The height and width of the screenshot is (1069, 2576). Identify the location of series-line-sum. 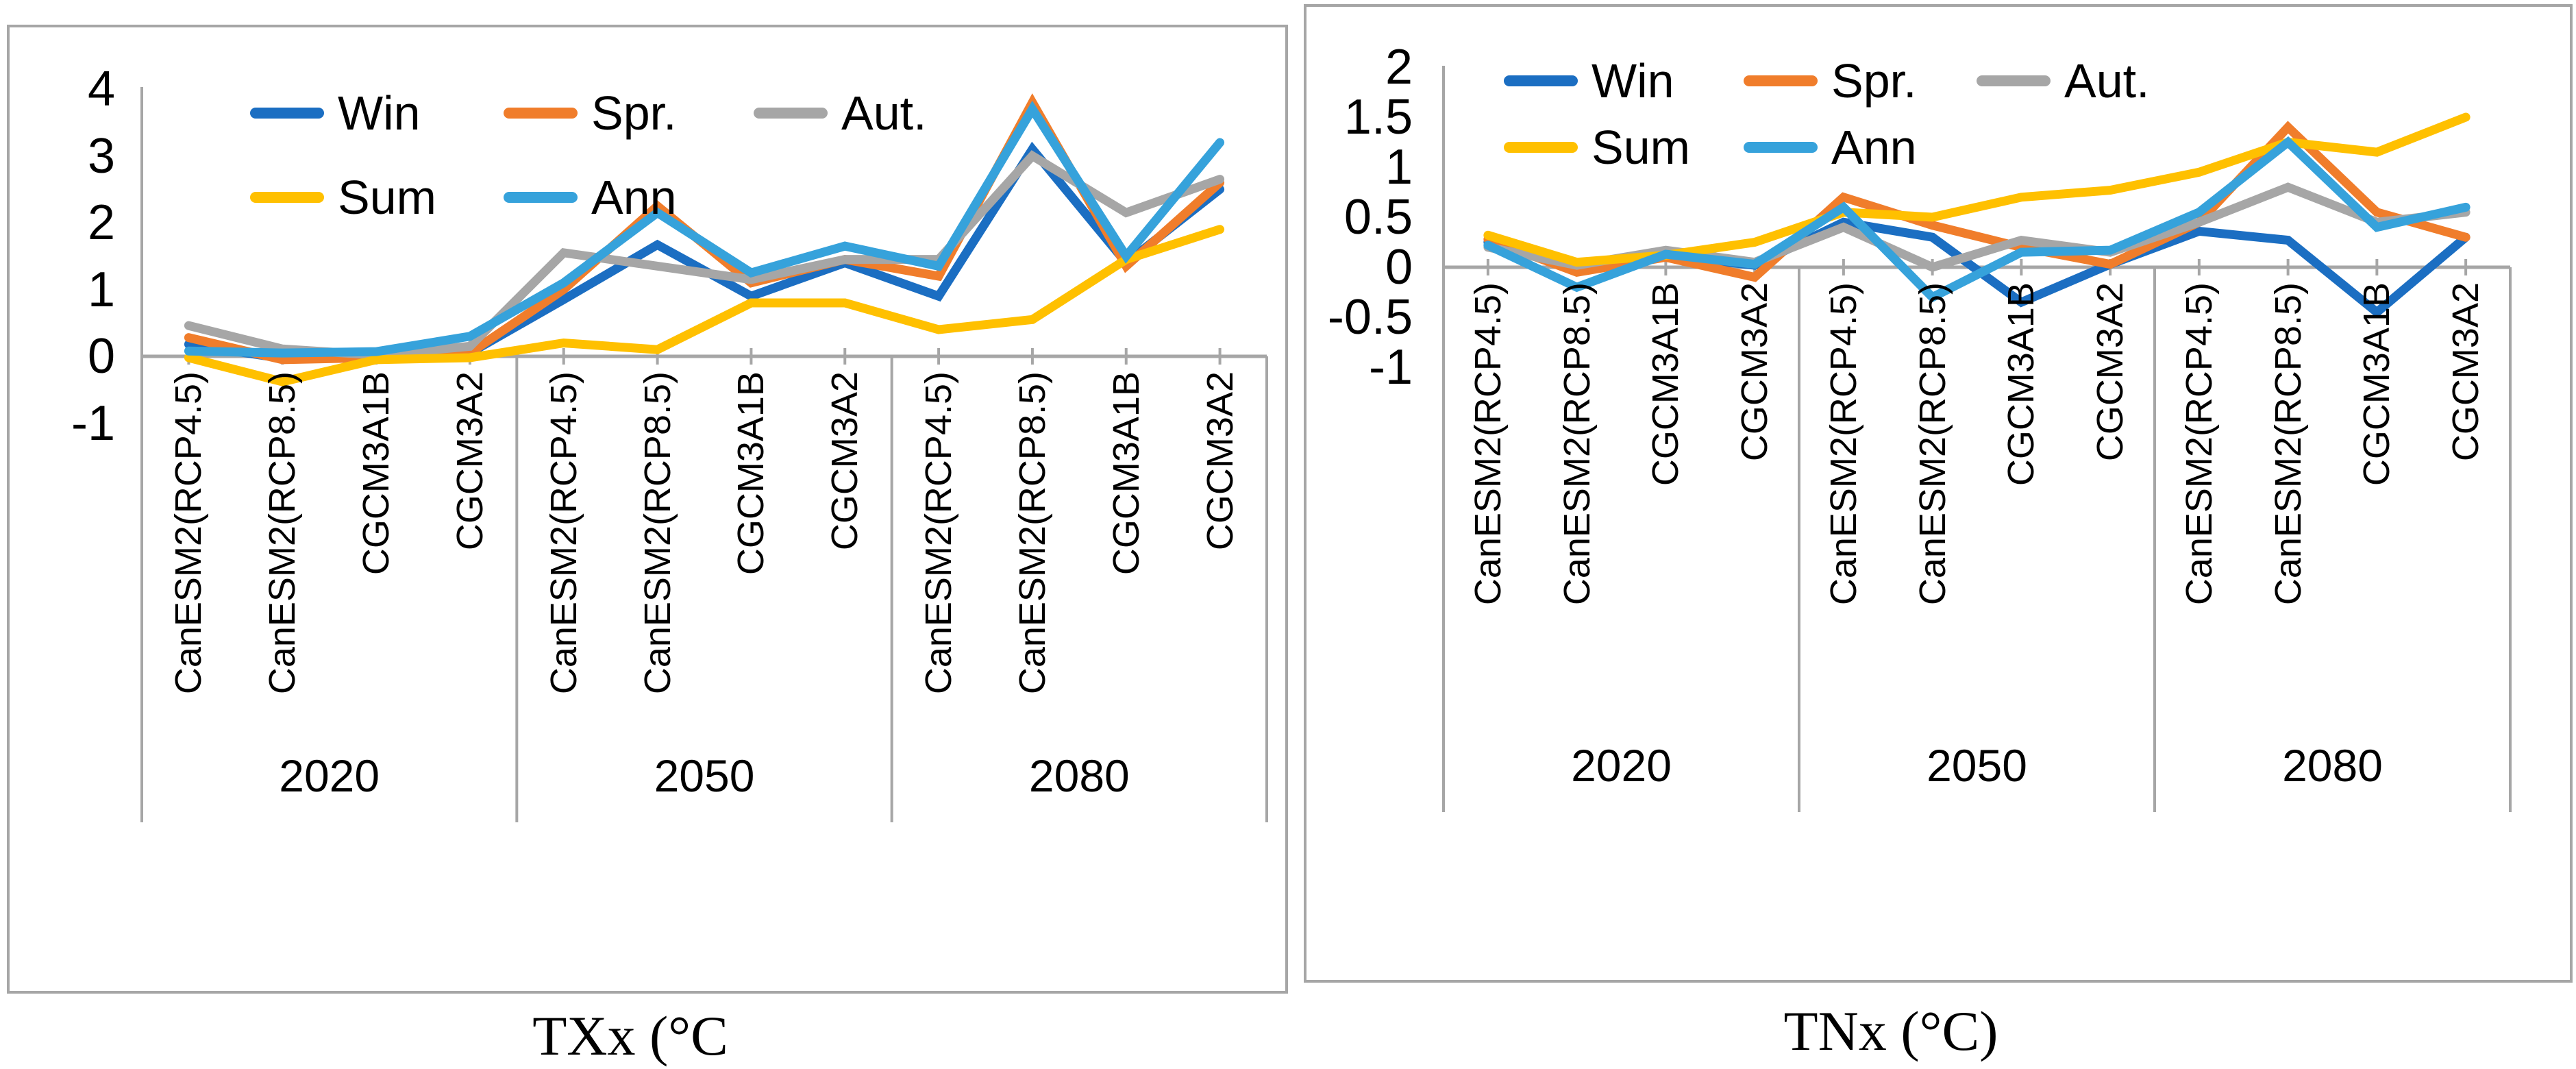
(704, 305).